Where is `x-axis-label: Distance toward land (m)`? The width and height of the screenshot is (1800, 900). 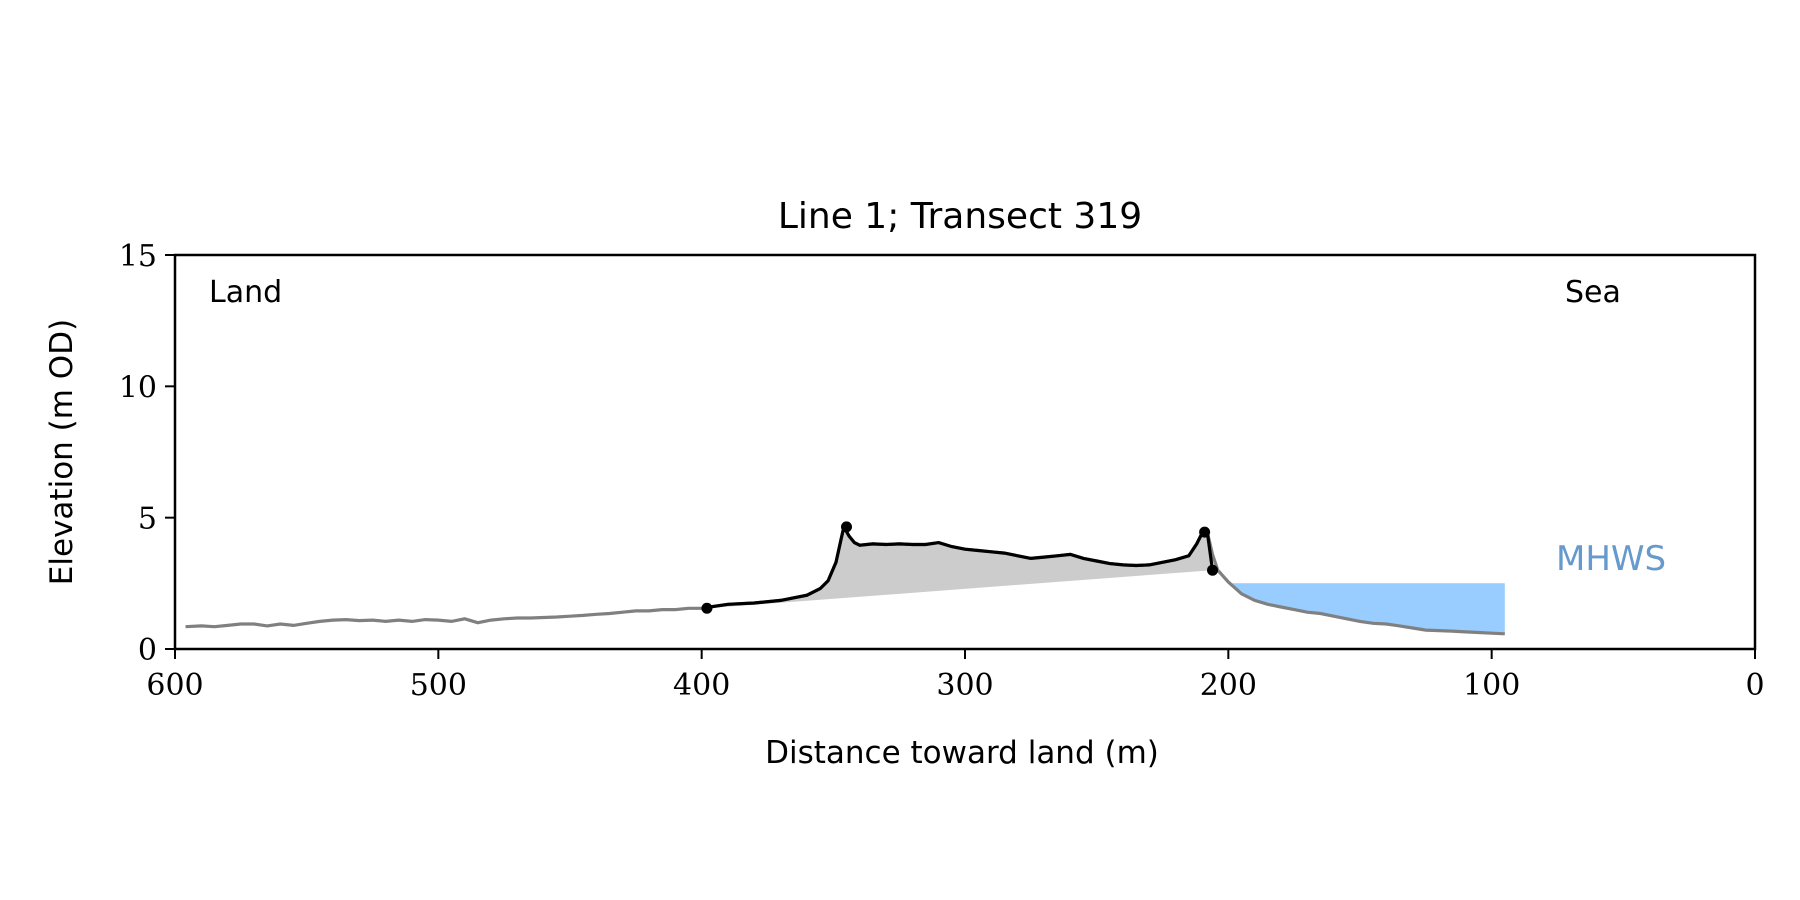 x-axis-label: Distance toward land (m) is located at coordinates (962, 753).